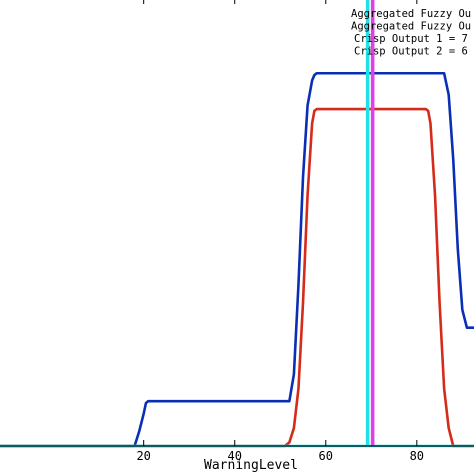  Describe the element at coordinates (326, 456) in the screenshot. I see `x-tick-label-60: 60` at that location.